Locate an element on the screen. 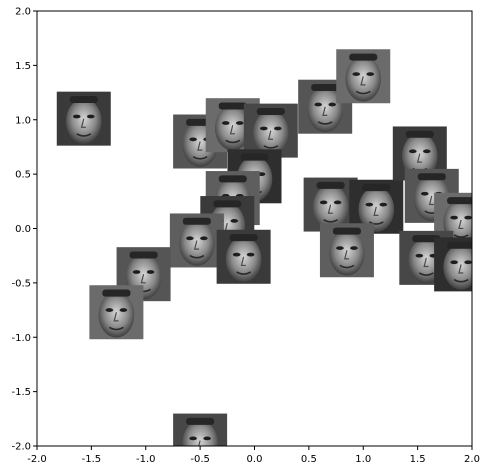 Image resolution: width=488 pixels, height=470 pixels. y-tick-label: 0.0 is located at coordinates (23, 229).